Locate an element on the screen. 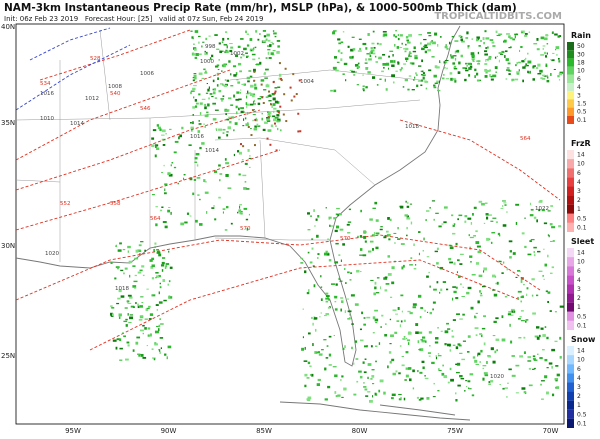  thickness-label: 564 is located at coordinates (155, 219).